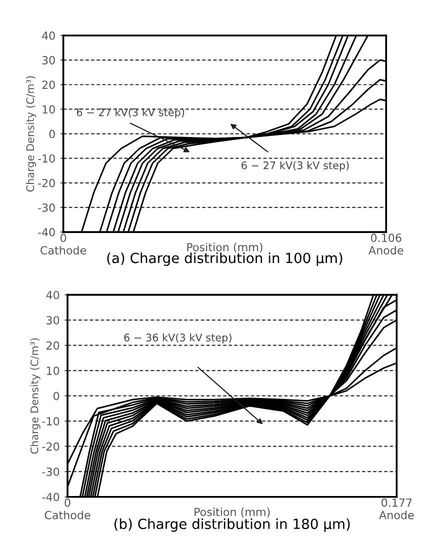 This screenshot has height=546, width=422. I want to click on text: (b) Charge distribution in 180 μm), so click(232, 525).